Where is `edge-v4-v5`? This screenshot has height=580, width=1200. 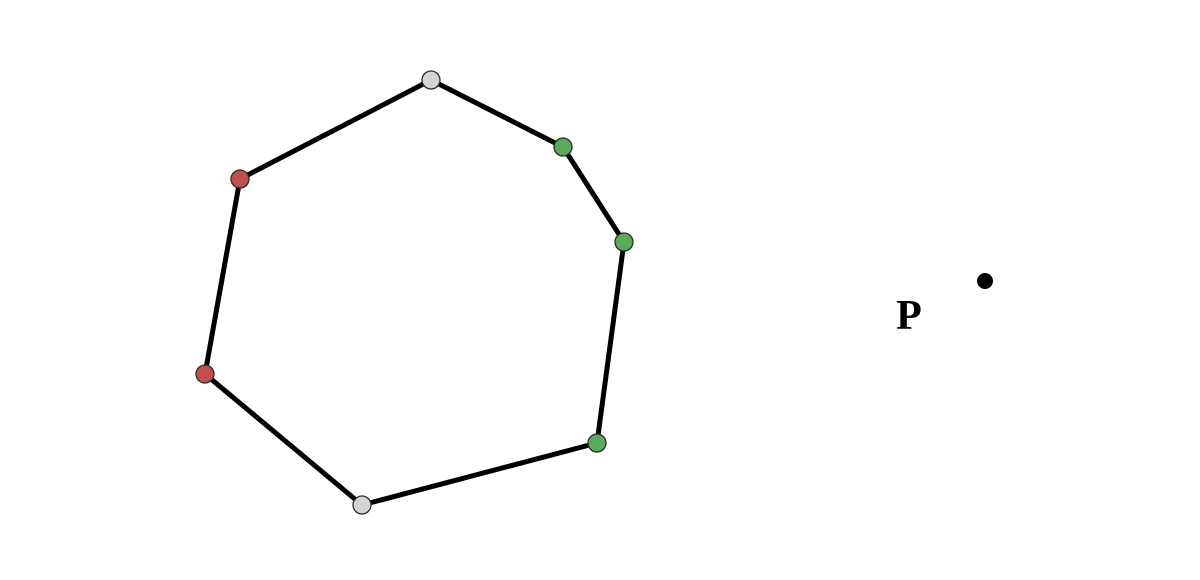
edge-v4-v5 is located at coordinates (283, 439).